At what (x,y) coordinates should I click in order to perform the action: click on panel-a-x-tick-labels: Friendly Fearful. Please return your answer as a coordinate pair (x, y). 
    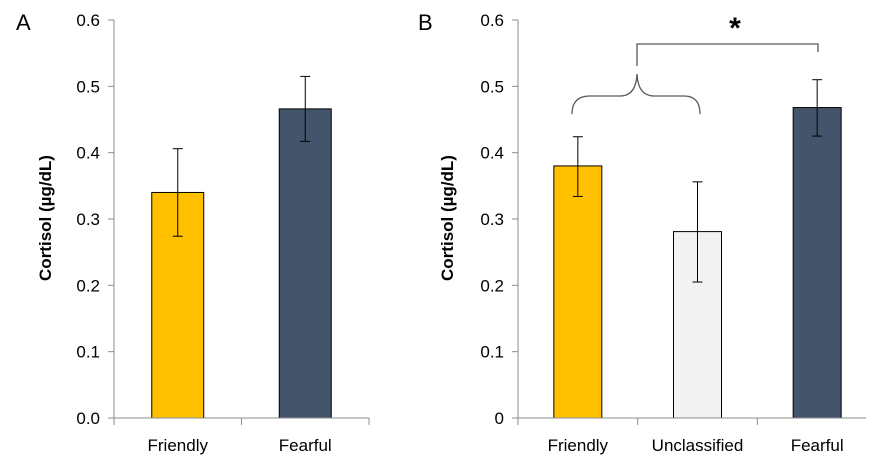
    Looking at the image, I should click on (240, 445).